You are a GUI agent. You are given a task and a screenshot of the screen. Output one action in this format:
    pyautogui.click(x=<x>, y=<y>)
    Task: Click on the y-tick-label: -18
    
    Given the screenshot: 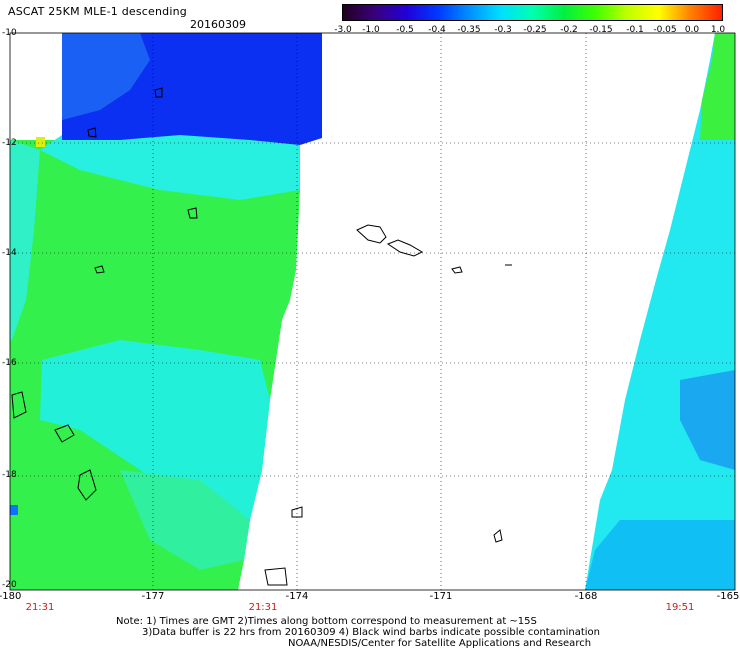 What is the action you would take?
    pyautogui.click(x=9, y=475)
    